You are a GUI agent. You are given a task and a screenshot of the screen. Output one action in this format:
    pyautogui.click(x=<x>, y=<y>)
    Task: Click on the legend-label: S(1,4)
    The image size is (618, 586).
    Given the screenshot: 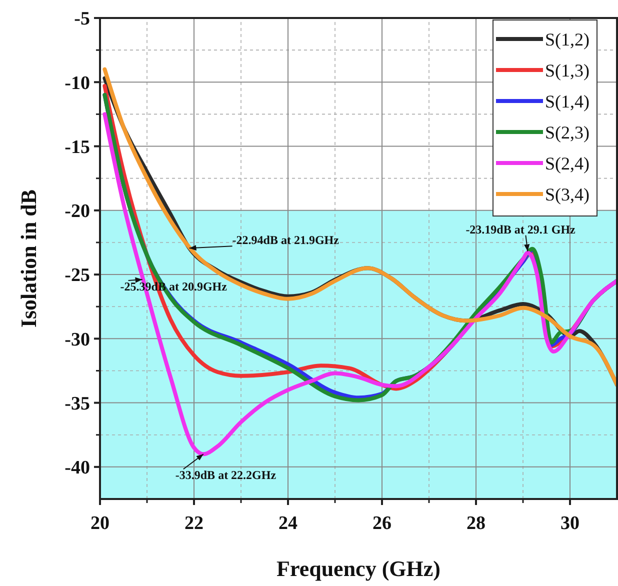 What is the action you would take?
    pyautogui.click(x=567, y=101)
    